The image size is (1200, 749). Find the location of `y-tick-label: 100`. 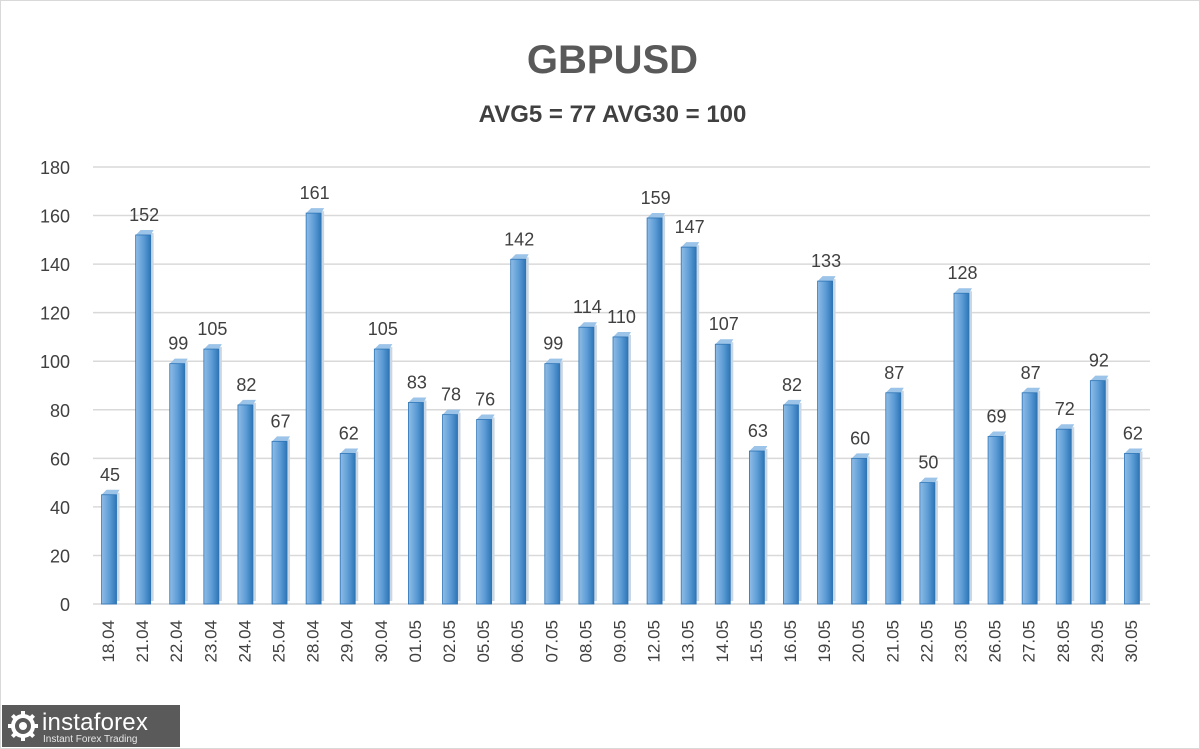

y-tick-label: 100 is located at coordinates (55, 362).